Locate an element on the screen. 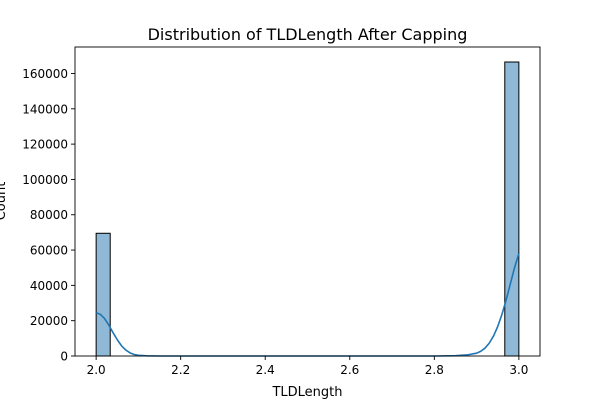 This screenshot has width=600, height=400. x-tick-label: 2.4 is located at coordinates (265, 370).